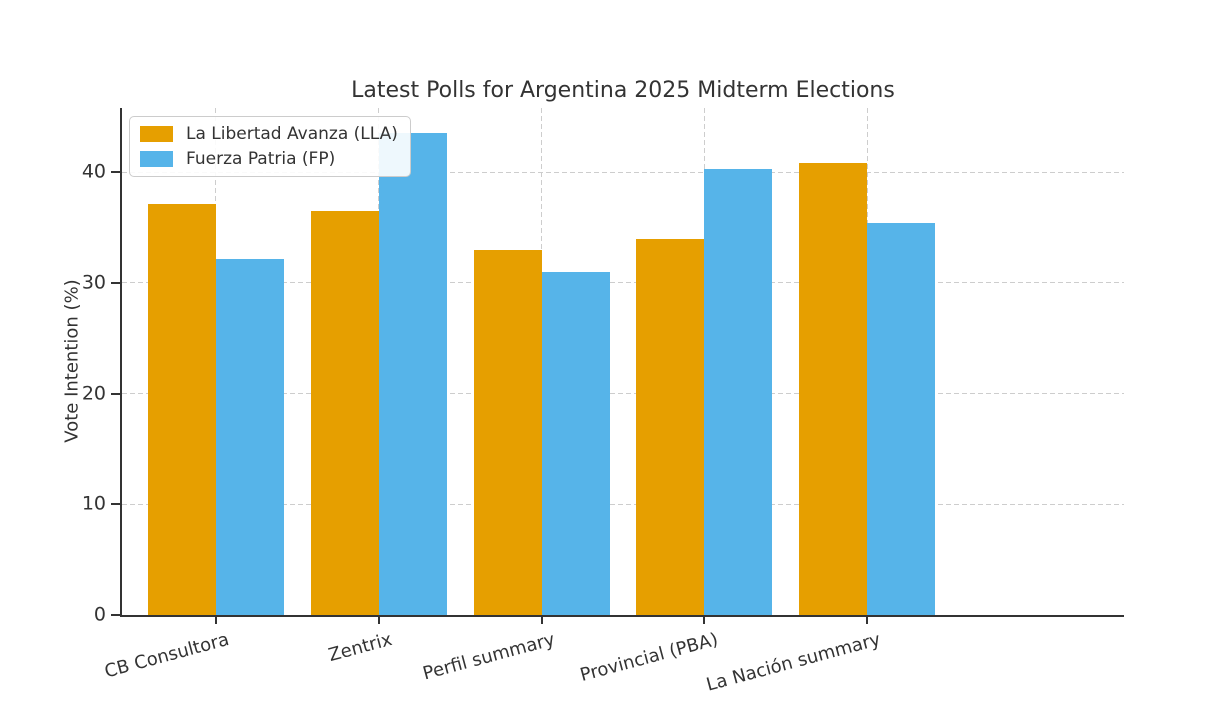  I want to click on fp-color-swatch, so click(156, 159).